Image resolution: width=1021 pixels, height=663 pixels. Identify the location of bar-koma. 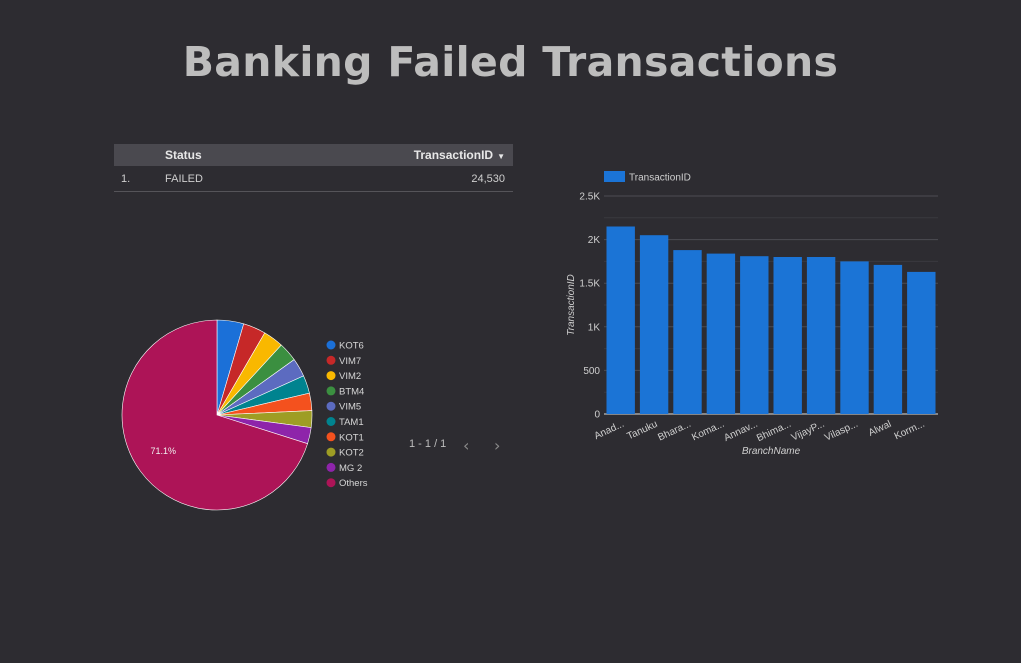
(721, 333).